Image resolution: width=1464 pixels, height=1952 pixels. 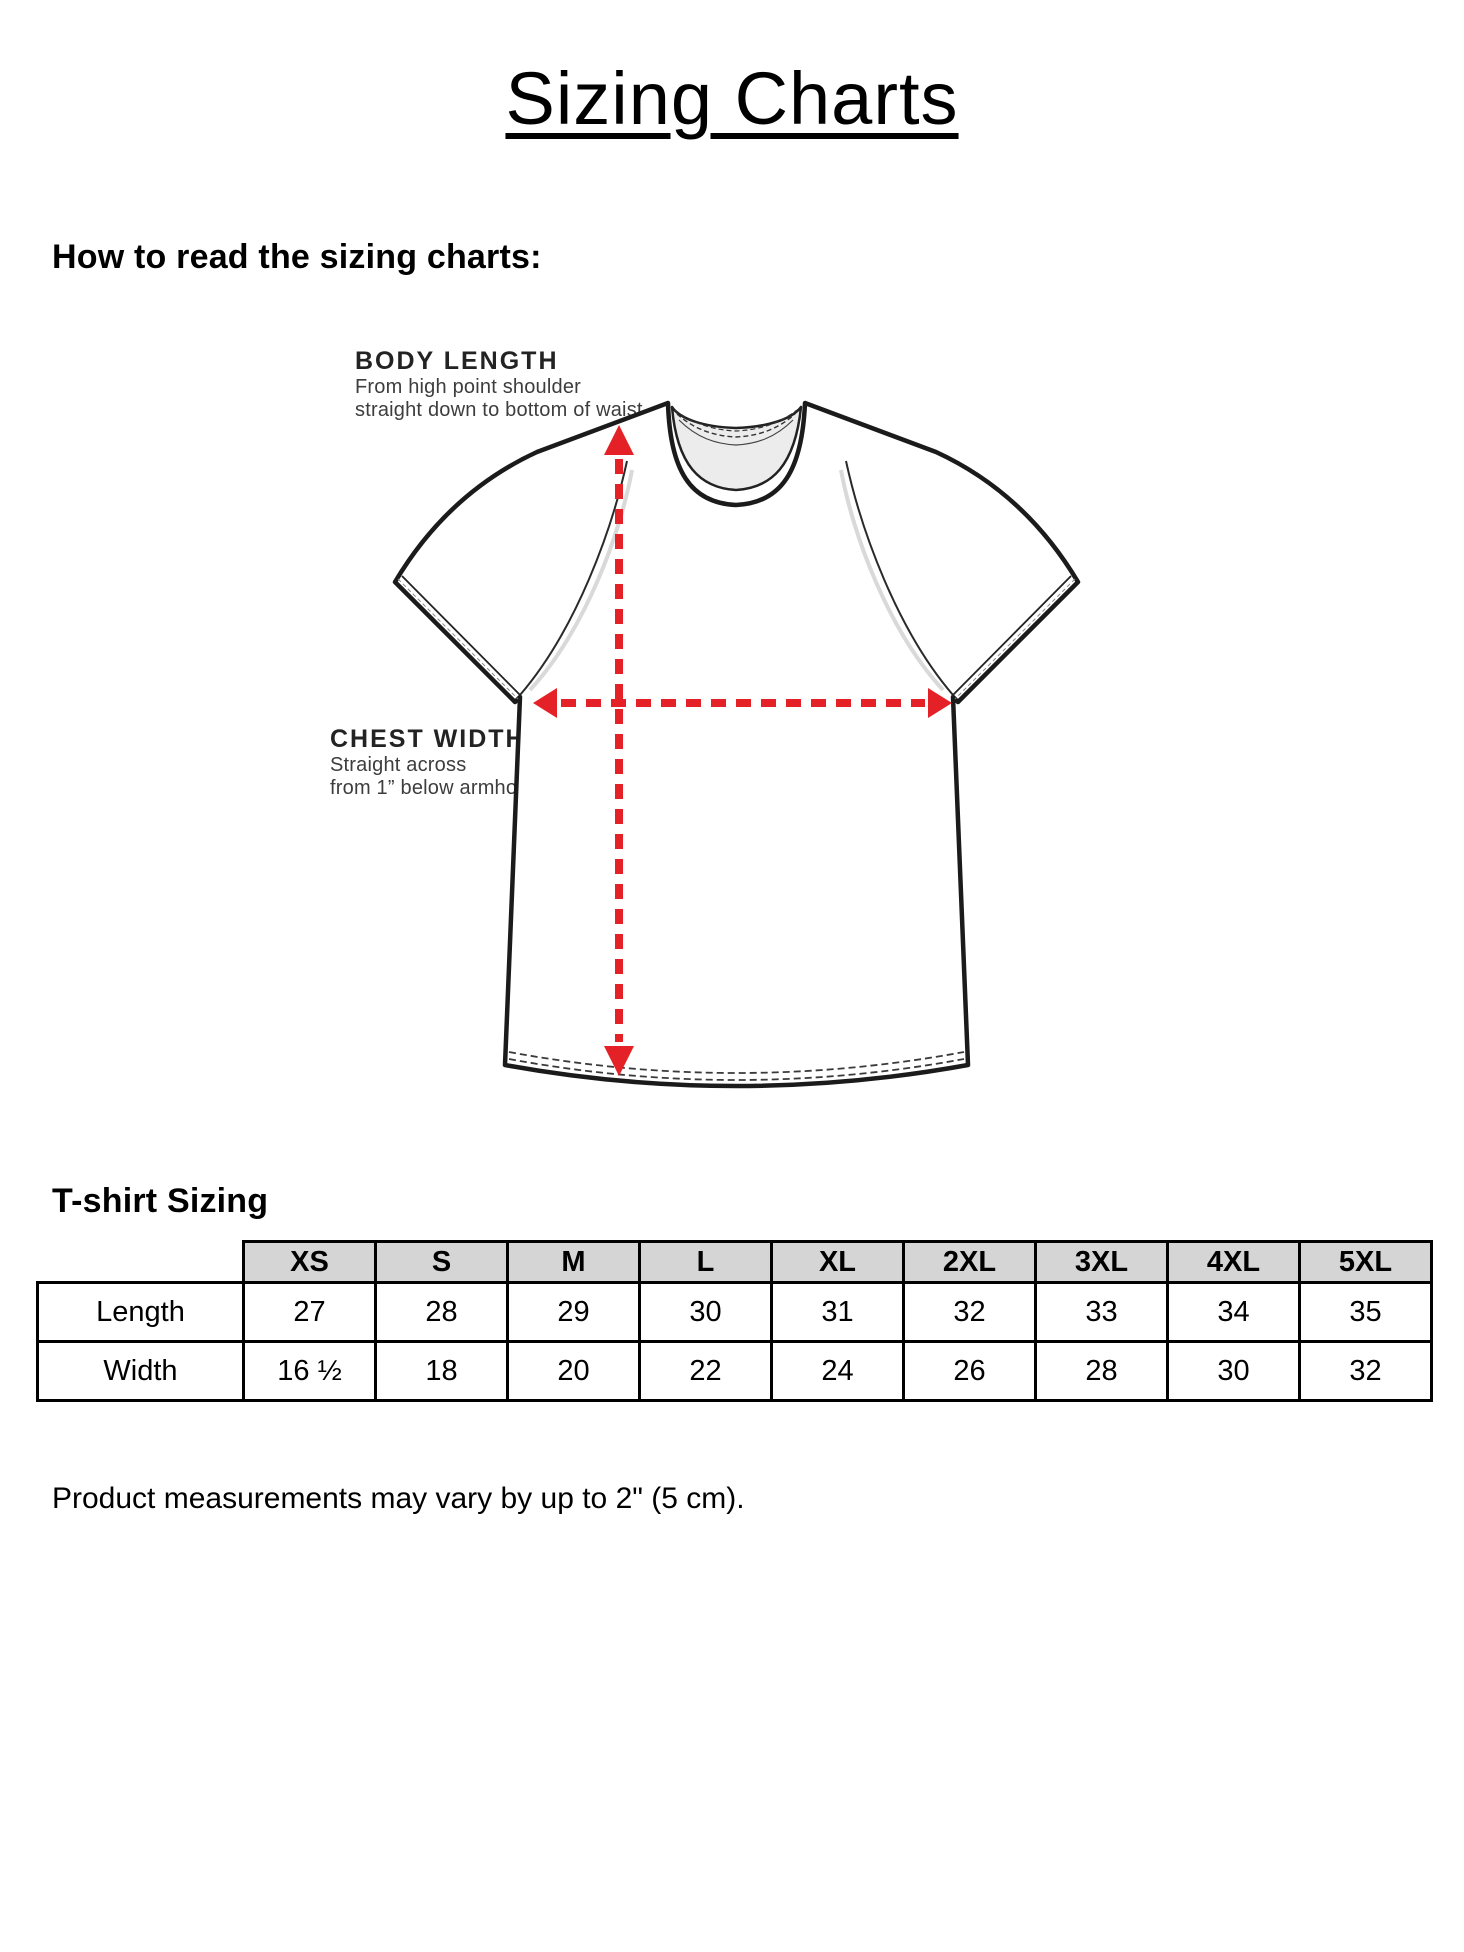 I want to click on table-row-width: Width 16 ½ 18 20 22 24 26 28 30 32, so click(x=734, y=1371).